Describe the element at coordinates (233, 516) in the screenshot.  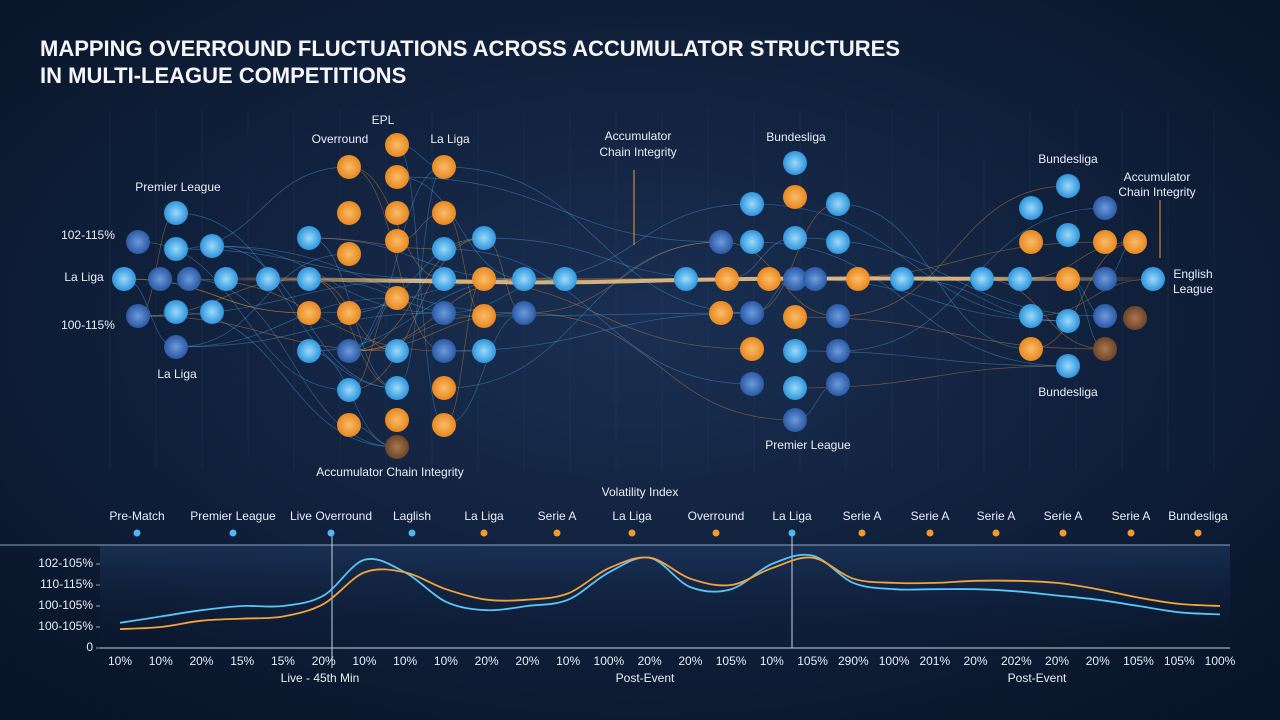
I see `marker-label: Premier League` at that location.